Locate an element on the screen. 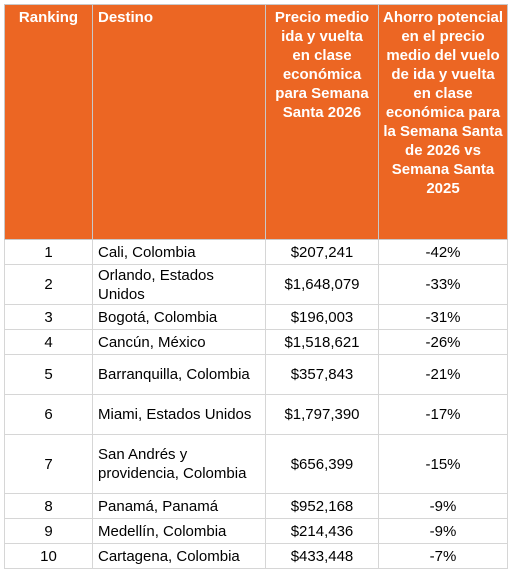 Image resolution: width=516 pixels, height=572 pixels. table-row: 3 Bogotá, Colombia $196,003 -31% is located at coordinates (256, 317).